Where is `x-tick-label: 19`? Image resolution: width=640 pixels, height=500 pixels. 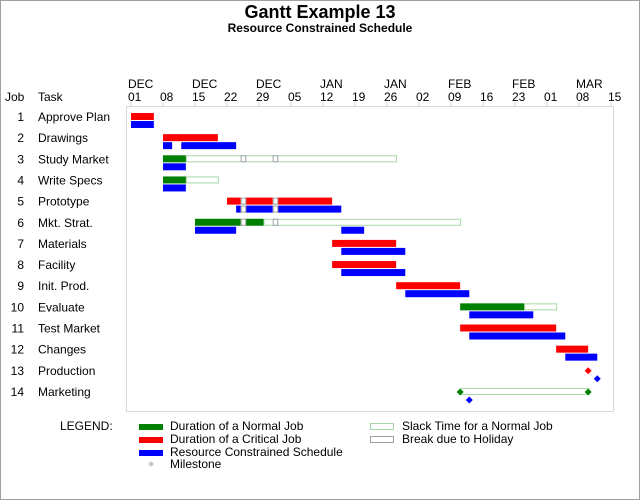
x-tick-label: 19 is located at coordinates (359, 97).